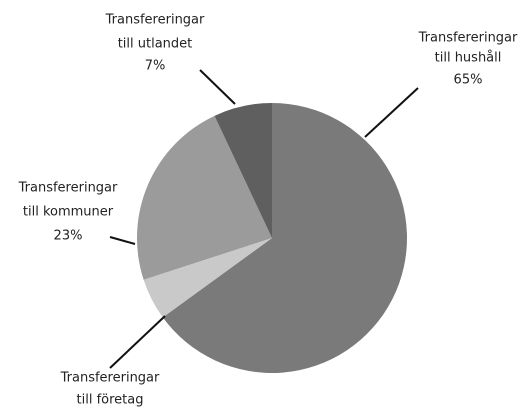 This screenshot has width=530, height=408. I want to click on value-label: 23%, so click(68, 236).